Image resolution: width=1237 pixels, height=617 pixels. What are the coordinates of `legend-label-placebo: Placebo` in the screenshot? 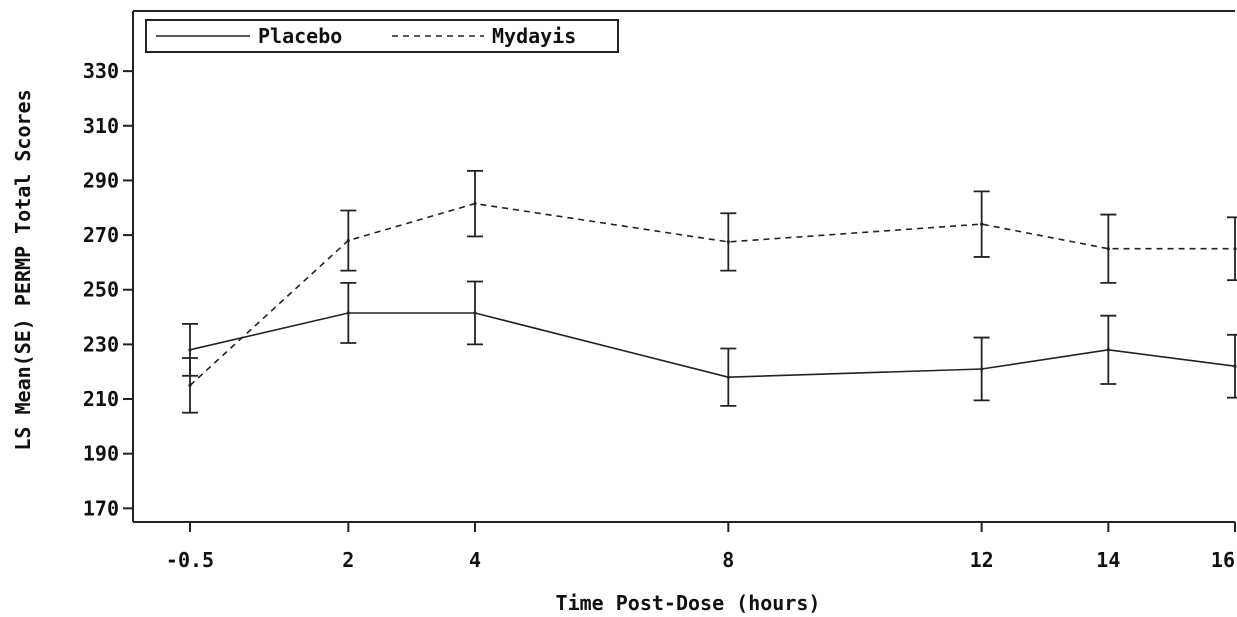 It's located at (300, 36).